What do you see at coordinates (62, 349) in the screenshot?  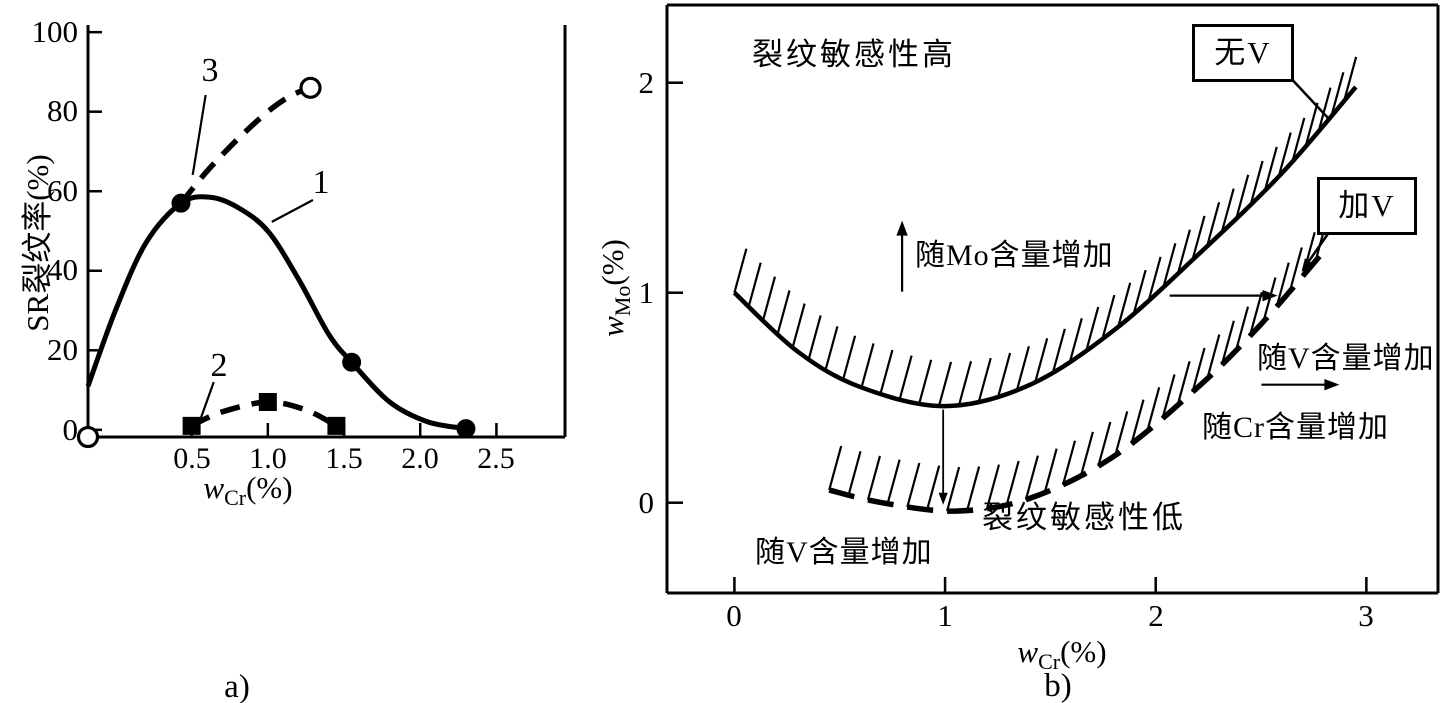 I see `chart-a-y-tick-20: 20` at bounding box center [62, 349].